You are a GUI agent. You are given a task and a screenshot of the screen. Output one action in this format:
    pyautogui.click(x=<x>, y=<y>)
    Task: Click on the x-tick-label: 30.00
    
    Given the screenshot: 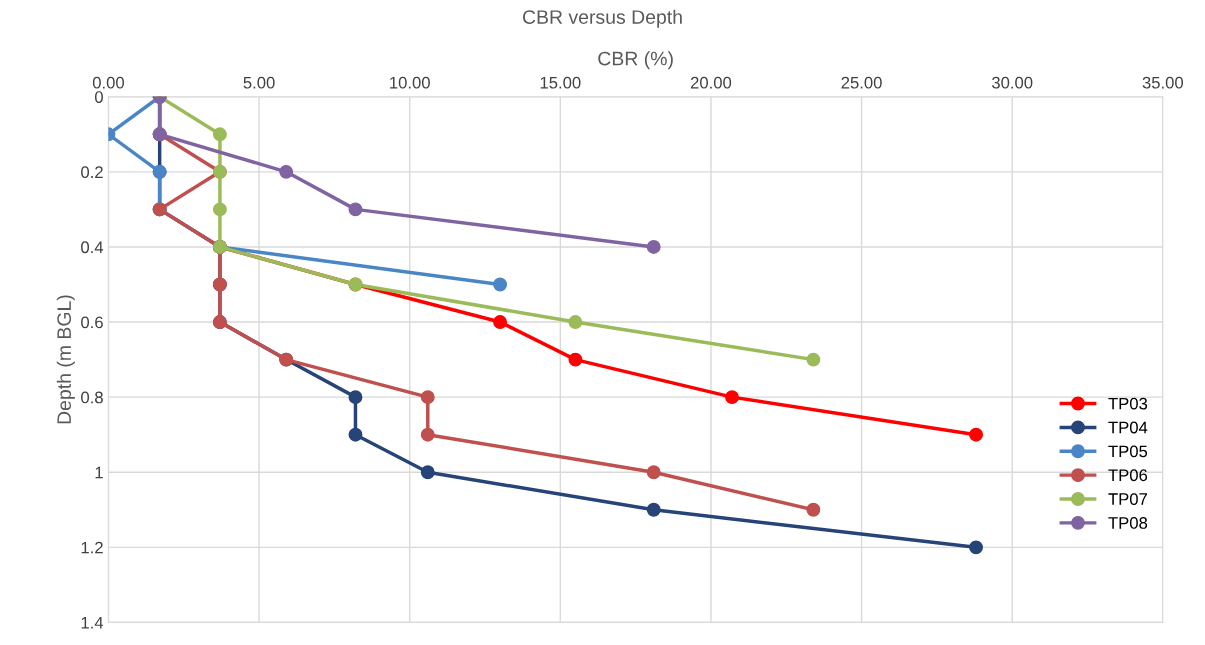 What is the action you would take?
    pyautogui.click(x=1012, y=82)
    